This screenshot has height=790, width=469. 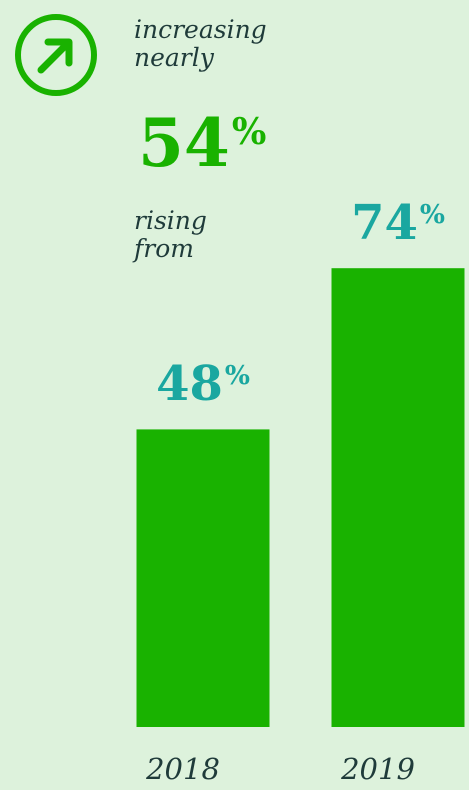 I want to click on bar-2018, so click(x=203, y=578).